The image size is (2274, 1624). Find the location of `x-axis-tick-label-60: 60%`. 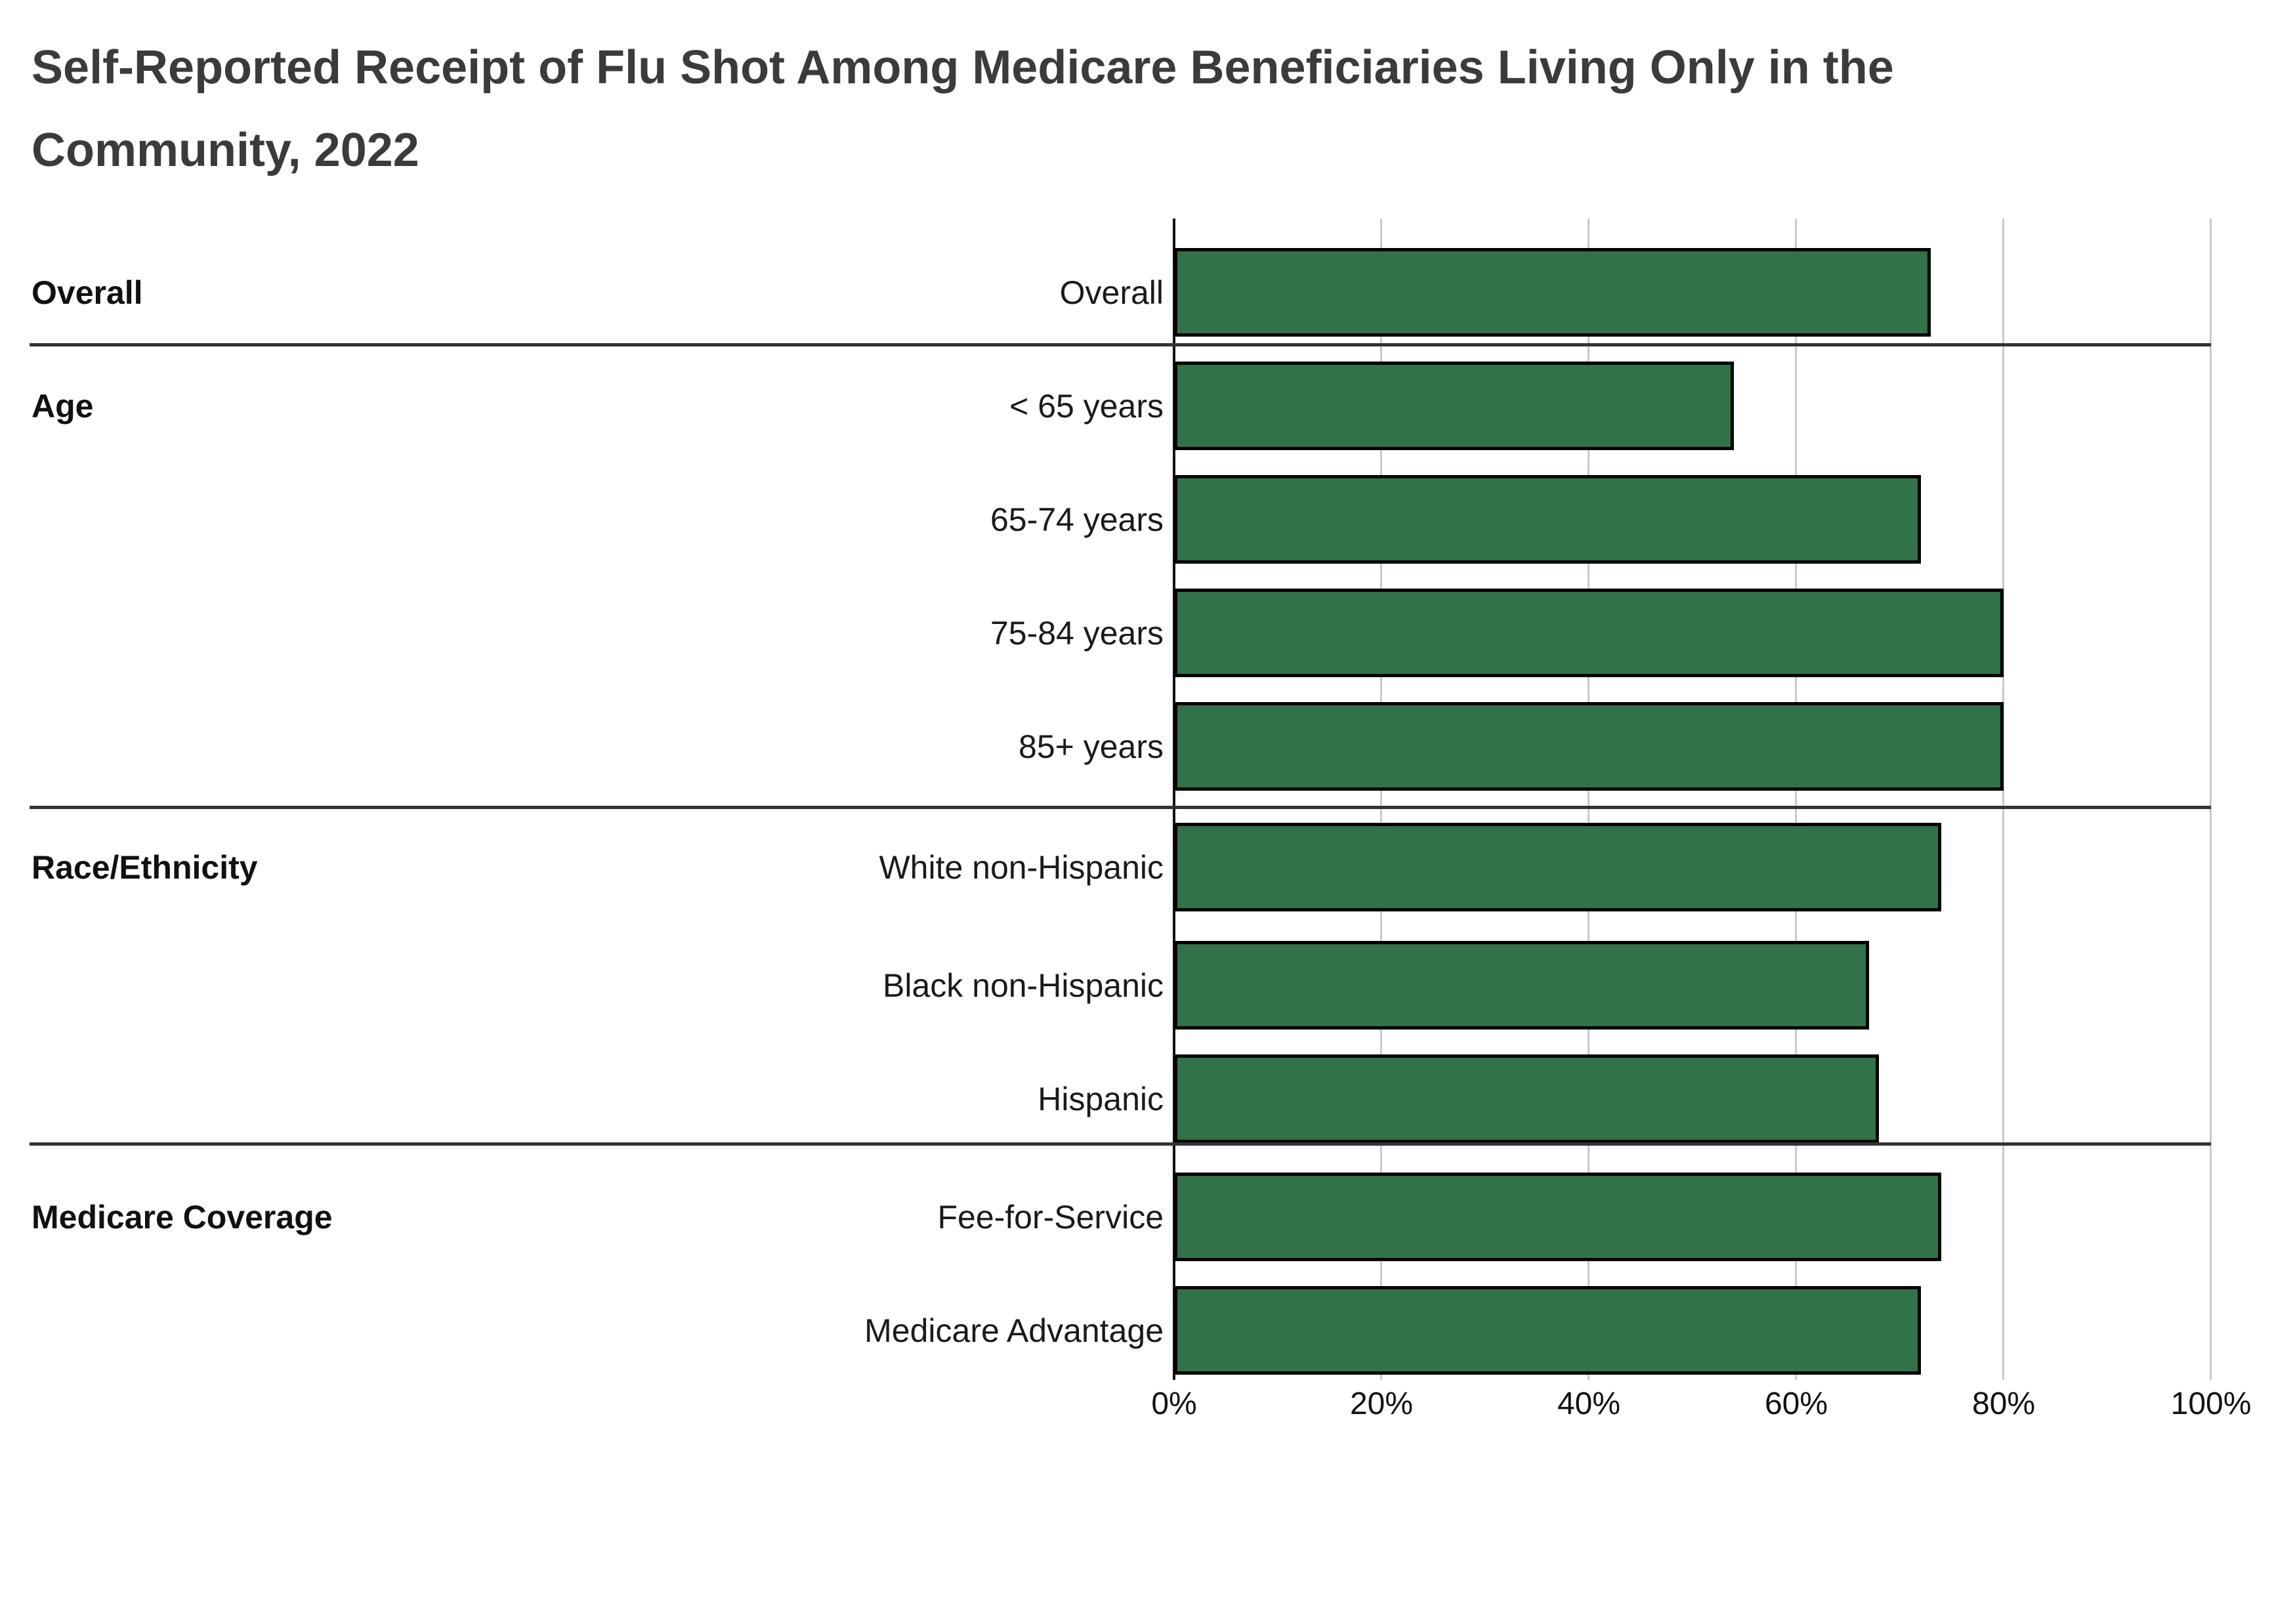

x-axis-tick-label-60: 60% is located at coordinates (1796, 1403).